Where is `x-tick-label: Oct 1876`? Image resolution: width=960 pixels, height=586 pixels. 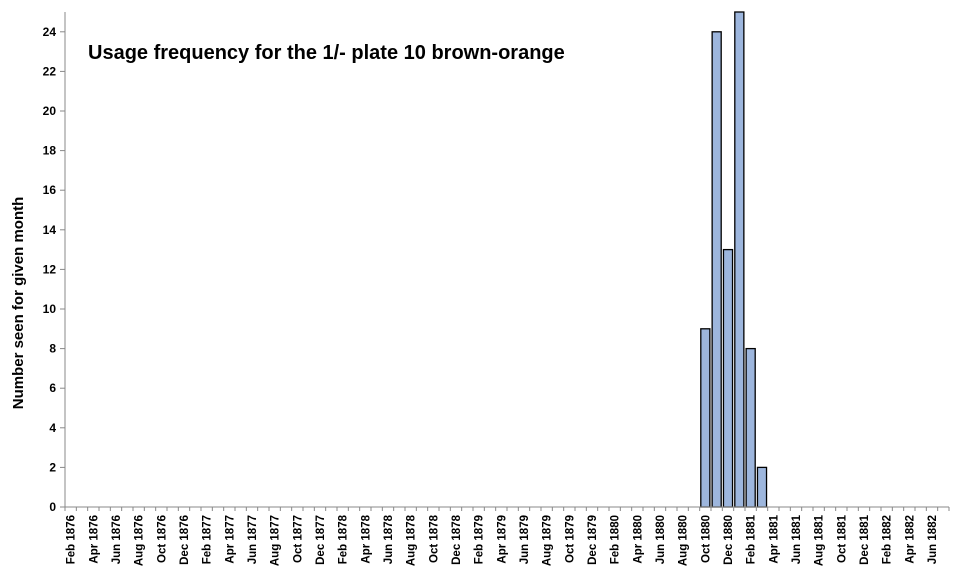 x-tick-label: Oct 1876 is located at coordinates (162, 539).